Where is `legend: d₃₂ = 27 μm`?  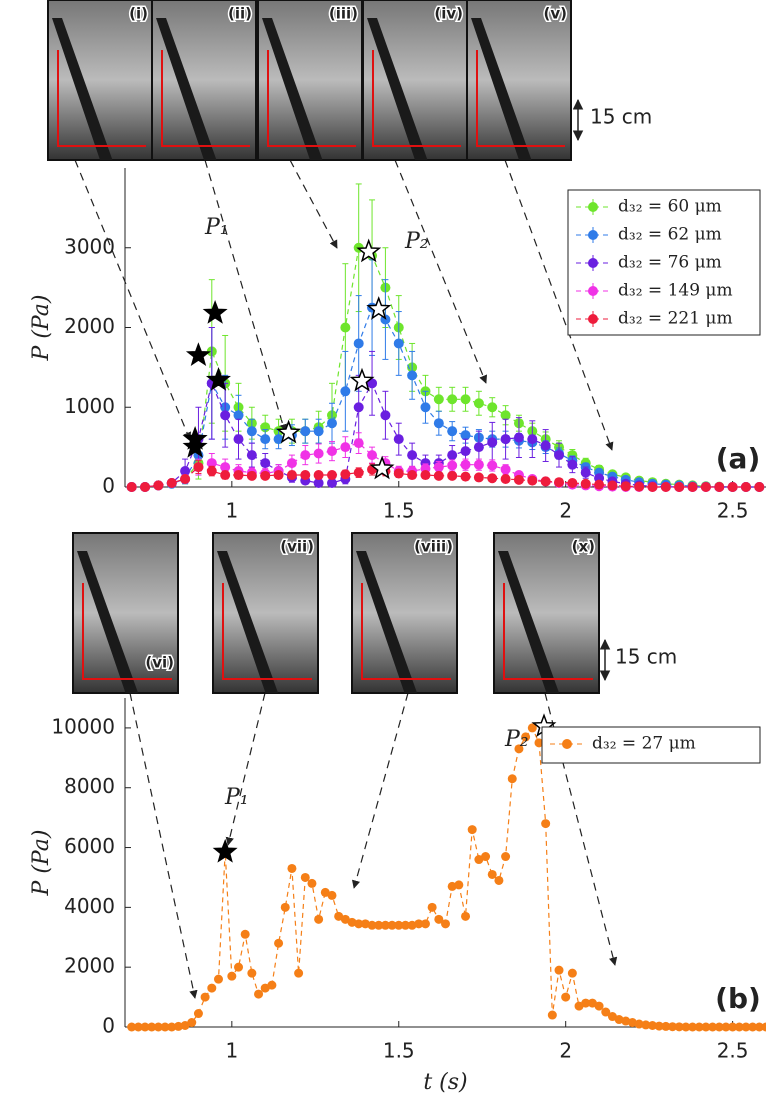 legend: d₃₂ = 27 μm is located at coordinates (651, 745).